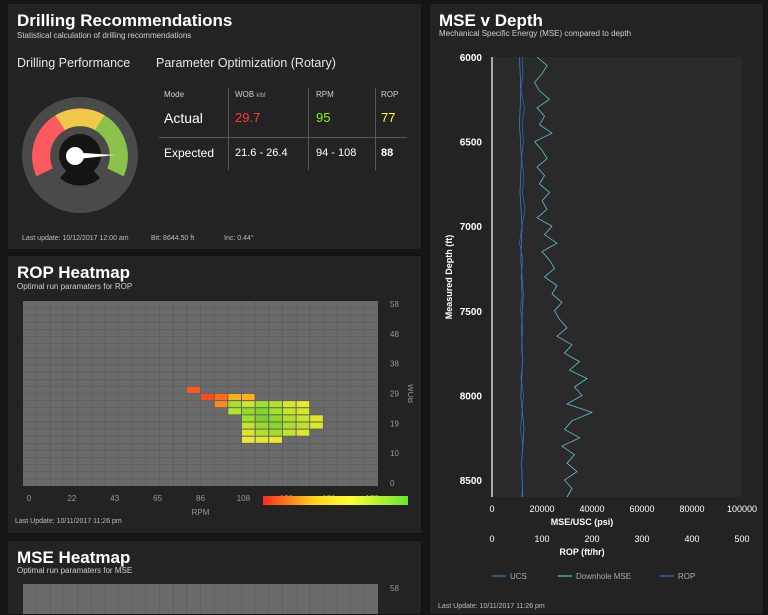 Image resolution: width=768 pixels, height=615 pixels. I want to click on rop-y-tick: 29, so click(394, 394).